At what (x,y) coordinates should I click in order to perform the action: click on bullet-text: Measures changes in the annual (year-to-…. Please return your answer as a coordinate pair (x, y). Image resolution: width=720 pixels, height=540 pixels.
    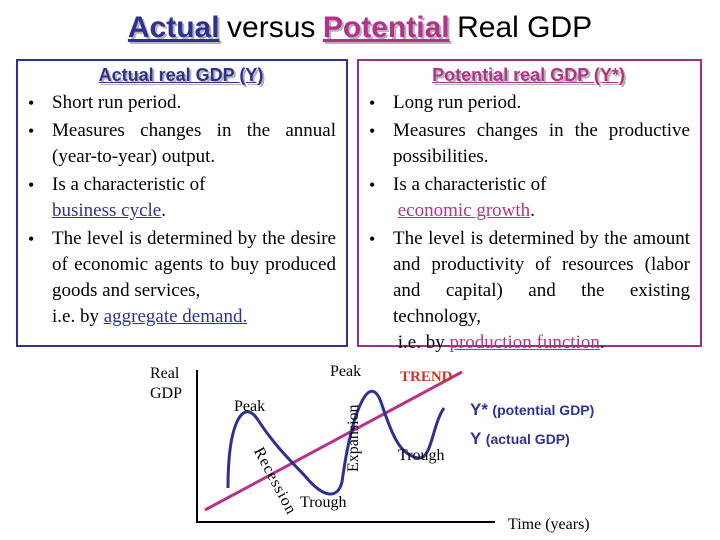
    Looking at the image, I should click on (194, 143).